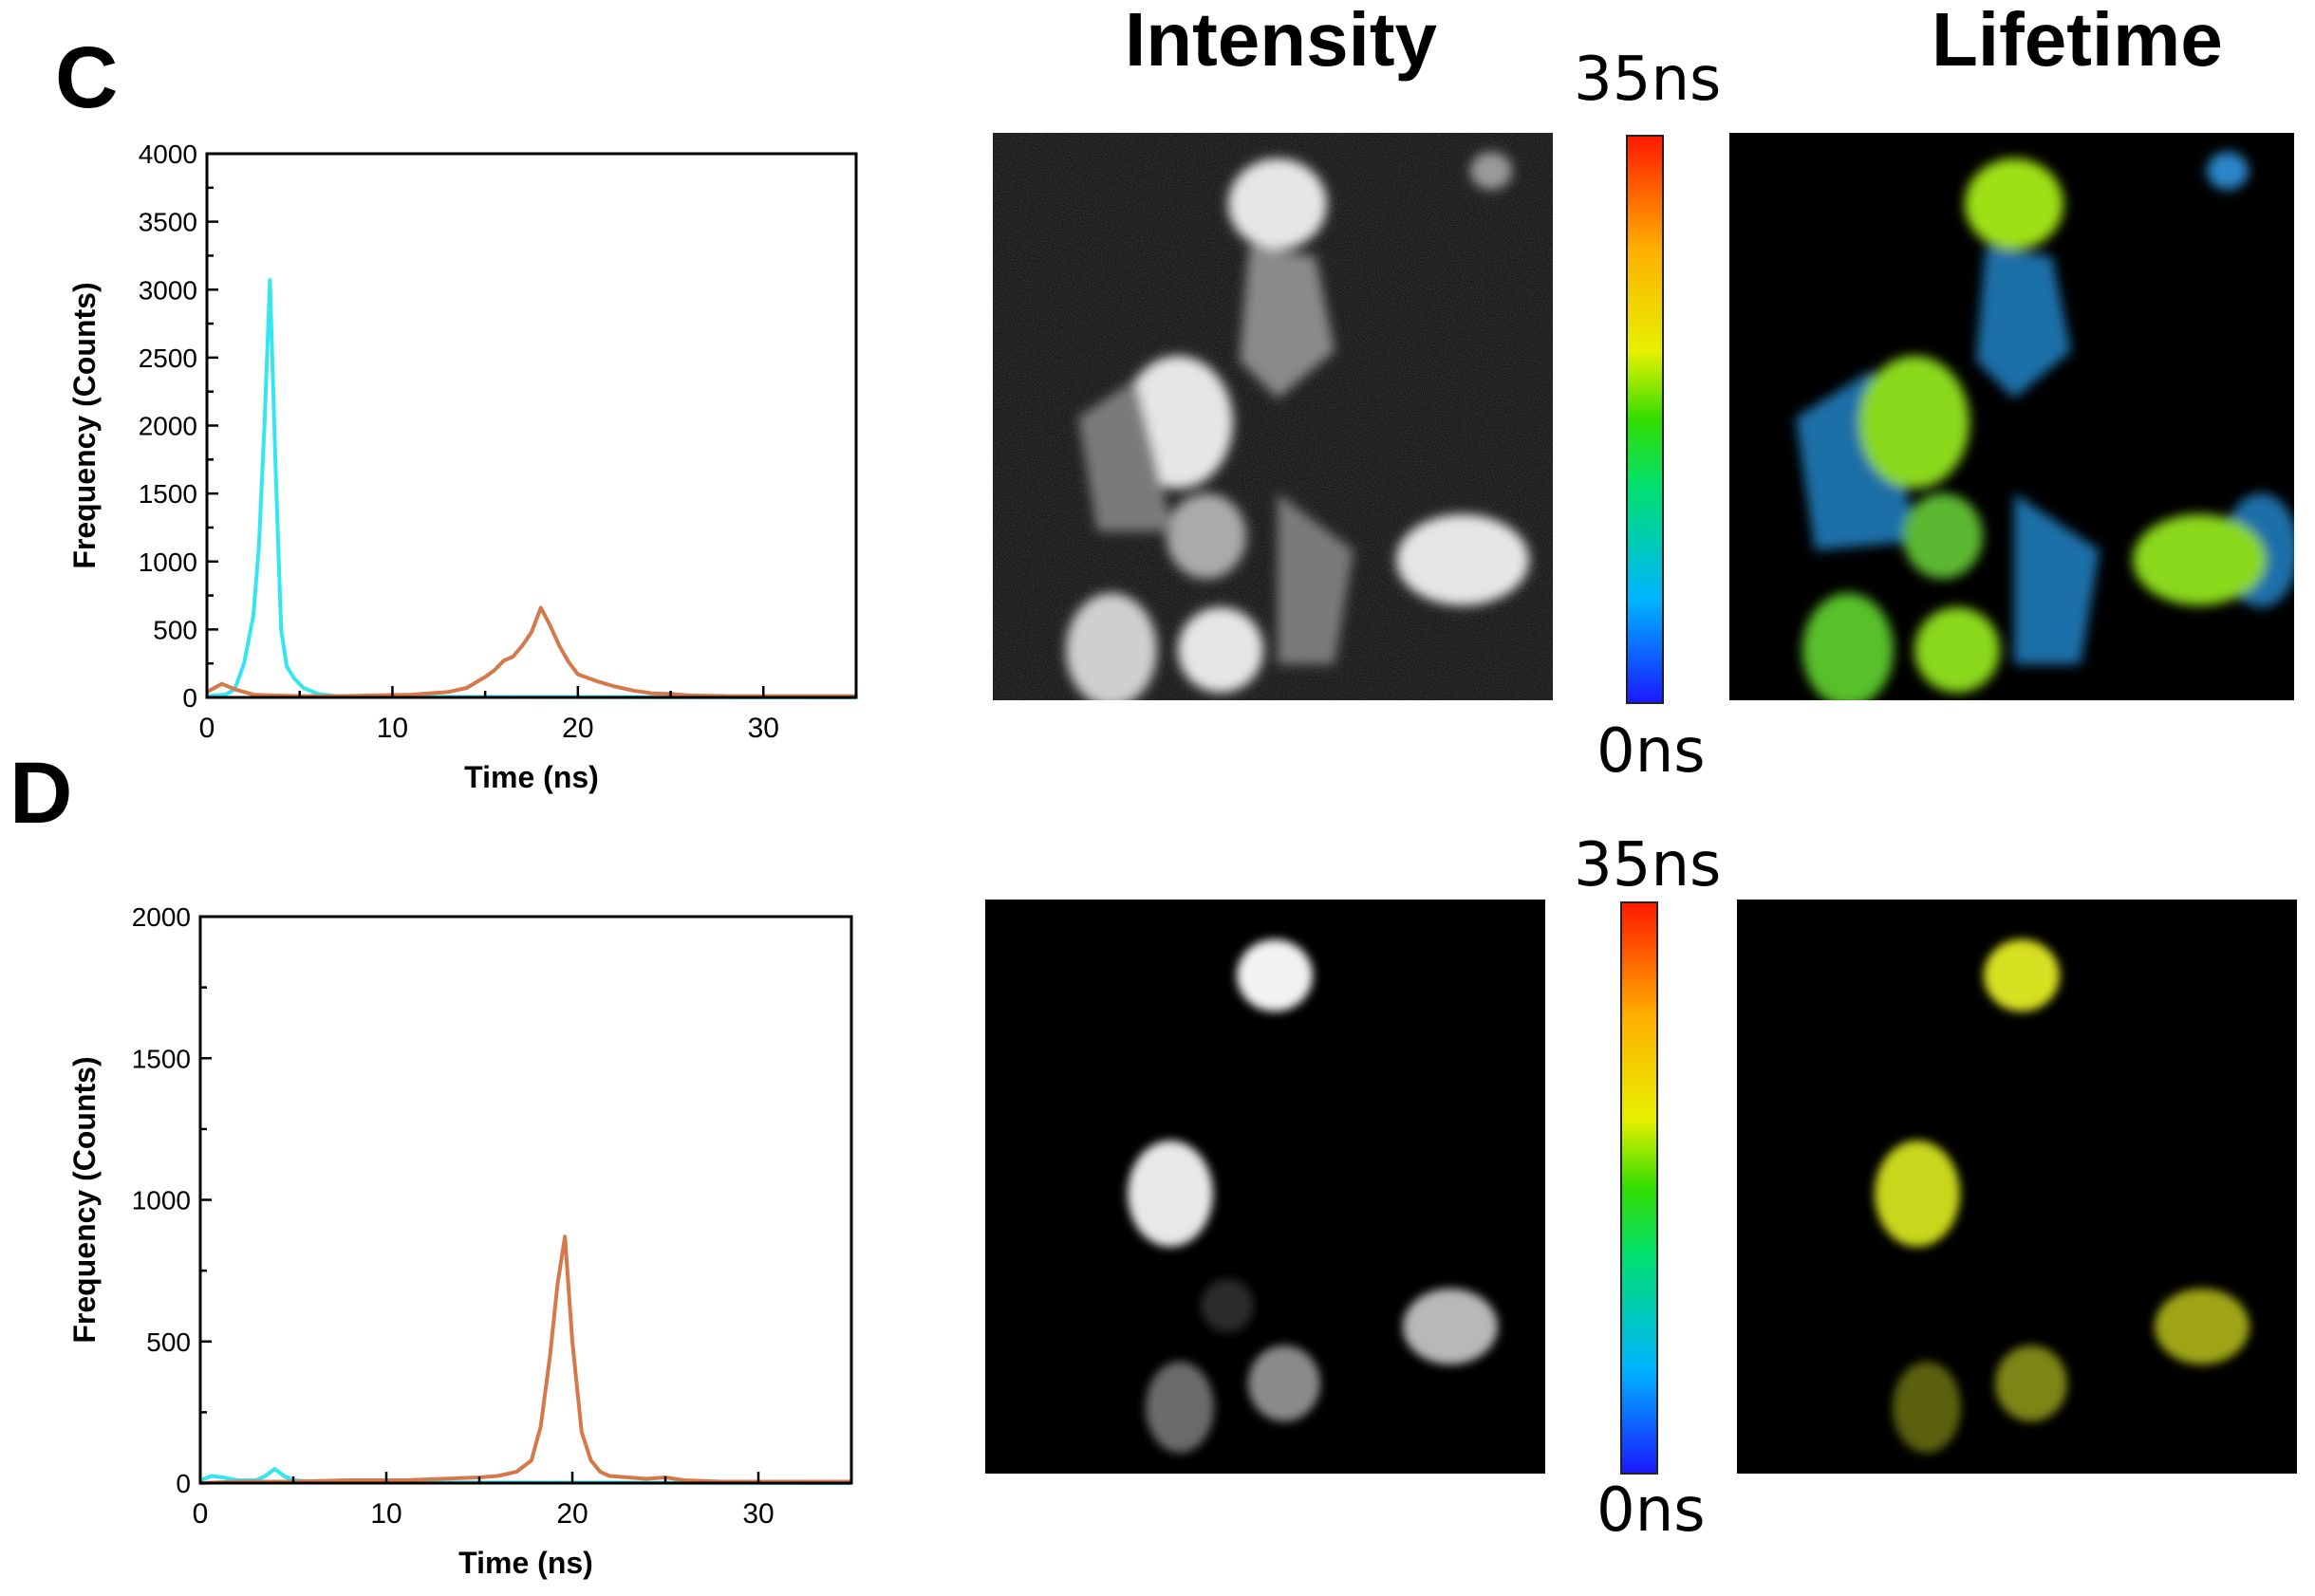 The width and height of the screenshot is (2315, 1596). I want to click on chart-c-y-tick-label: 0, so click(190, 698).